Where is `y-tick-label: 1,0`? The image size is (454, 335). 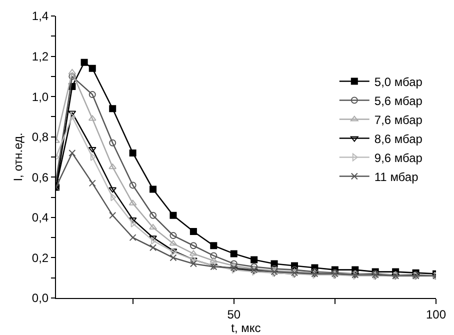 y-tick-label: 1,0 is located at coordinates (40, 97).